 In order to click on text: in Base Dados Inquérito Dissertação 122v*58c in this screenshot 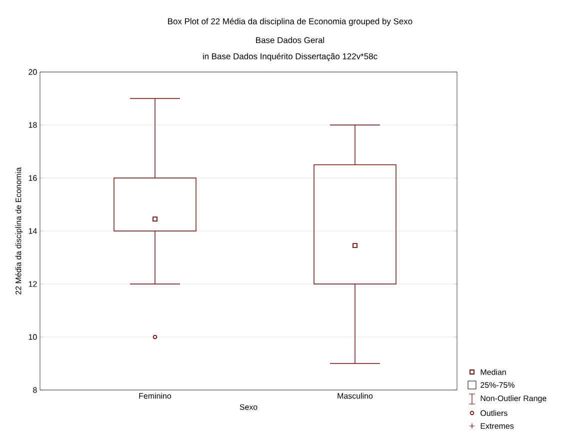, I will do `click(290, 57)`.